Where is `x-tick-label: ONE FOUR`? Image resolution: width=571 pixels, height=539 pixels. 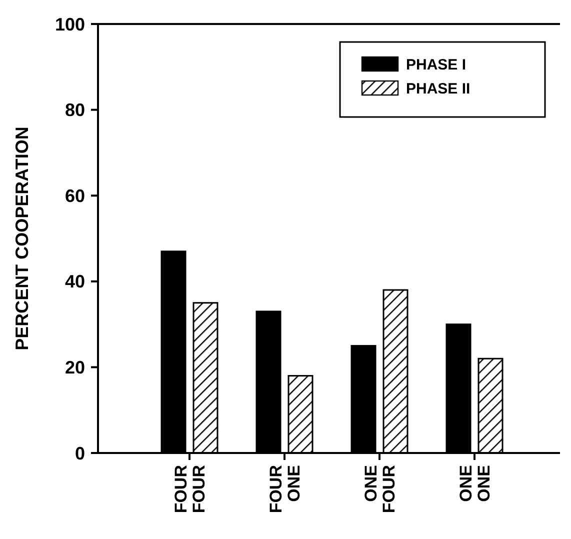 x-tick-label: ONE FOUR is located at coordinates (380, 489).